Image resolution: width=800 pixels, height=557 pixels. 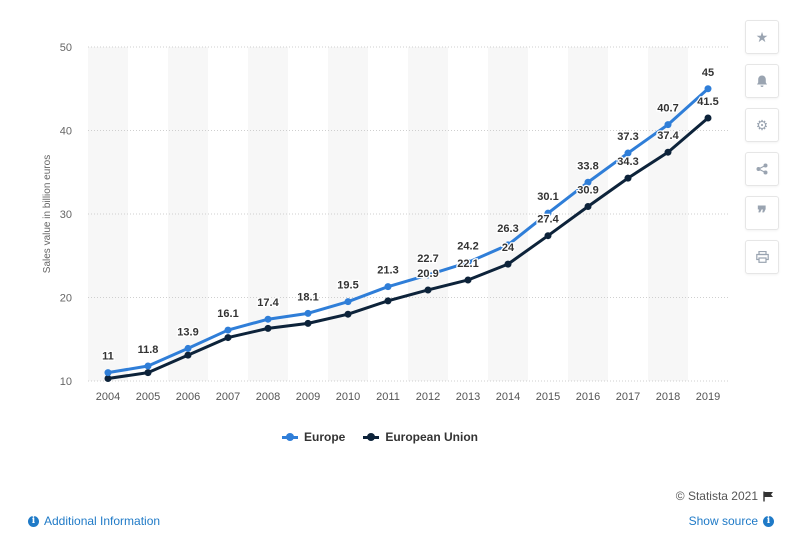 I want to click on additional-information-link: i Additional Information, so click(x=94, y=521).